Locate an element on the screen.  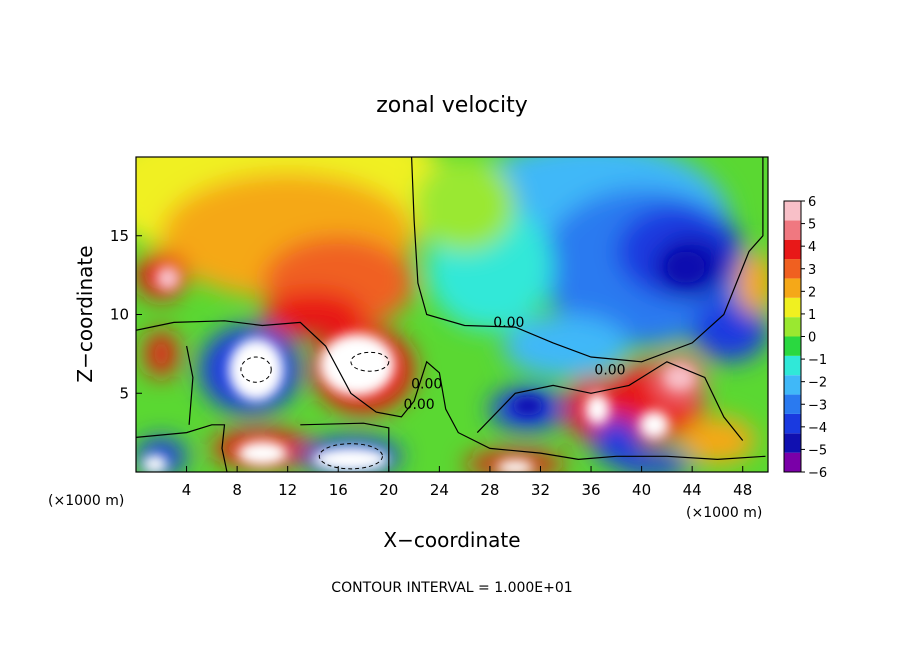
y-tick-label: 15 is located at coordinates (119, 236).